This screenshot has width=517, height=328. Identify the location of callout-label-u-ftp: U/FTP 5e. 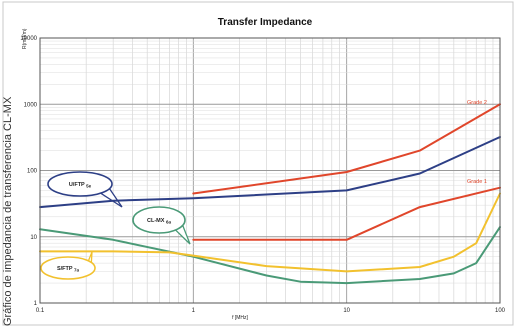
(80, 185).